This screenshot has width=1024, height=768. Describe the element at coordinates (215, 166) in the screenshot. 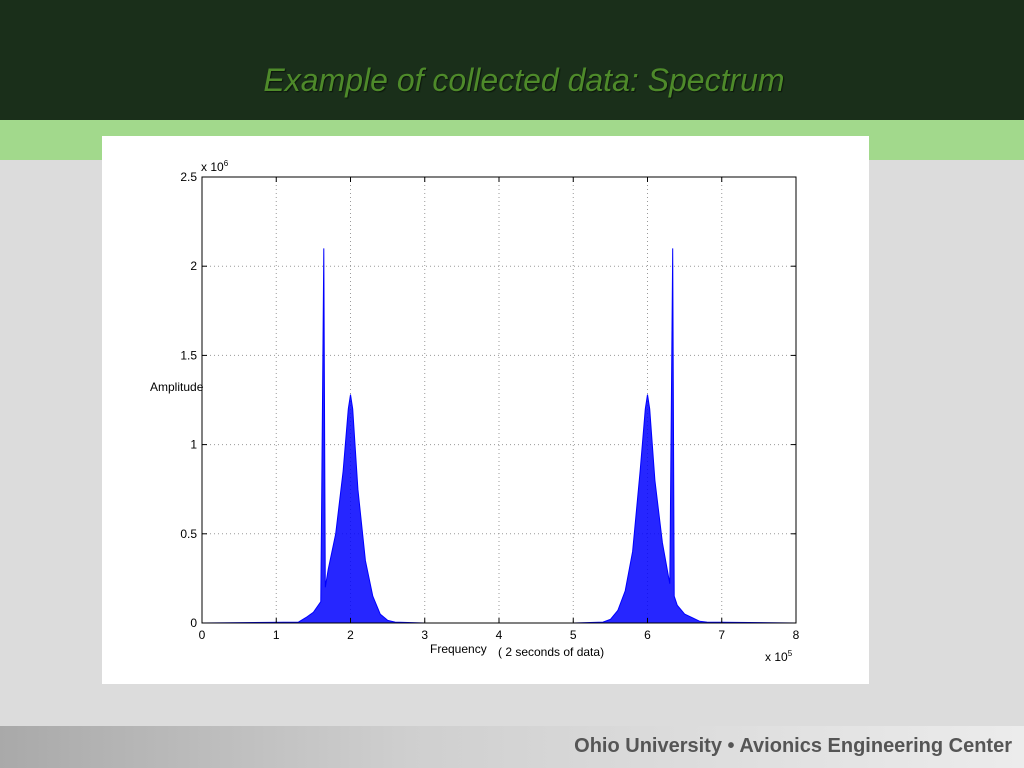

I see `y-axis-multiplier: x 106` at that location.